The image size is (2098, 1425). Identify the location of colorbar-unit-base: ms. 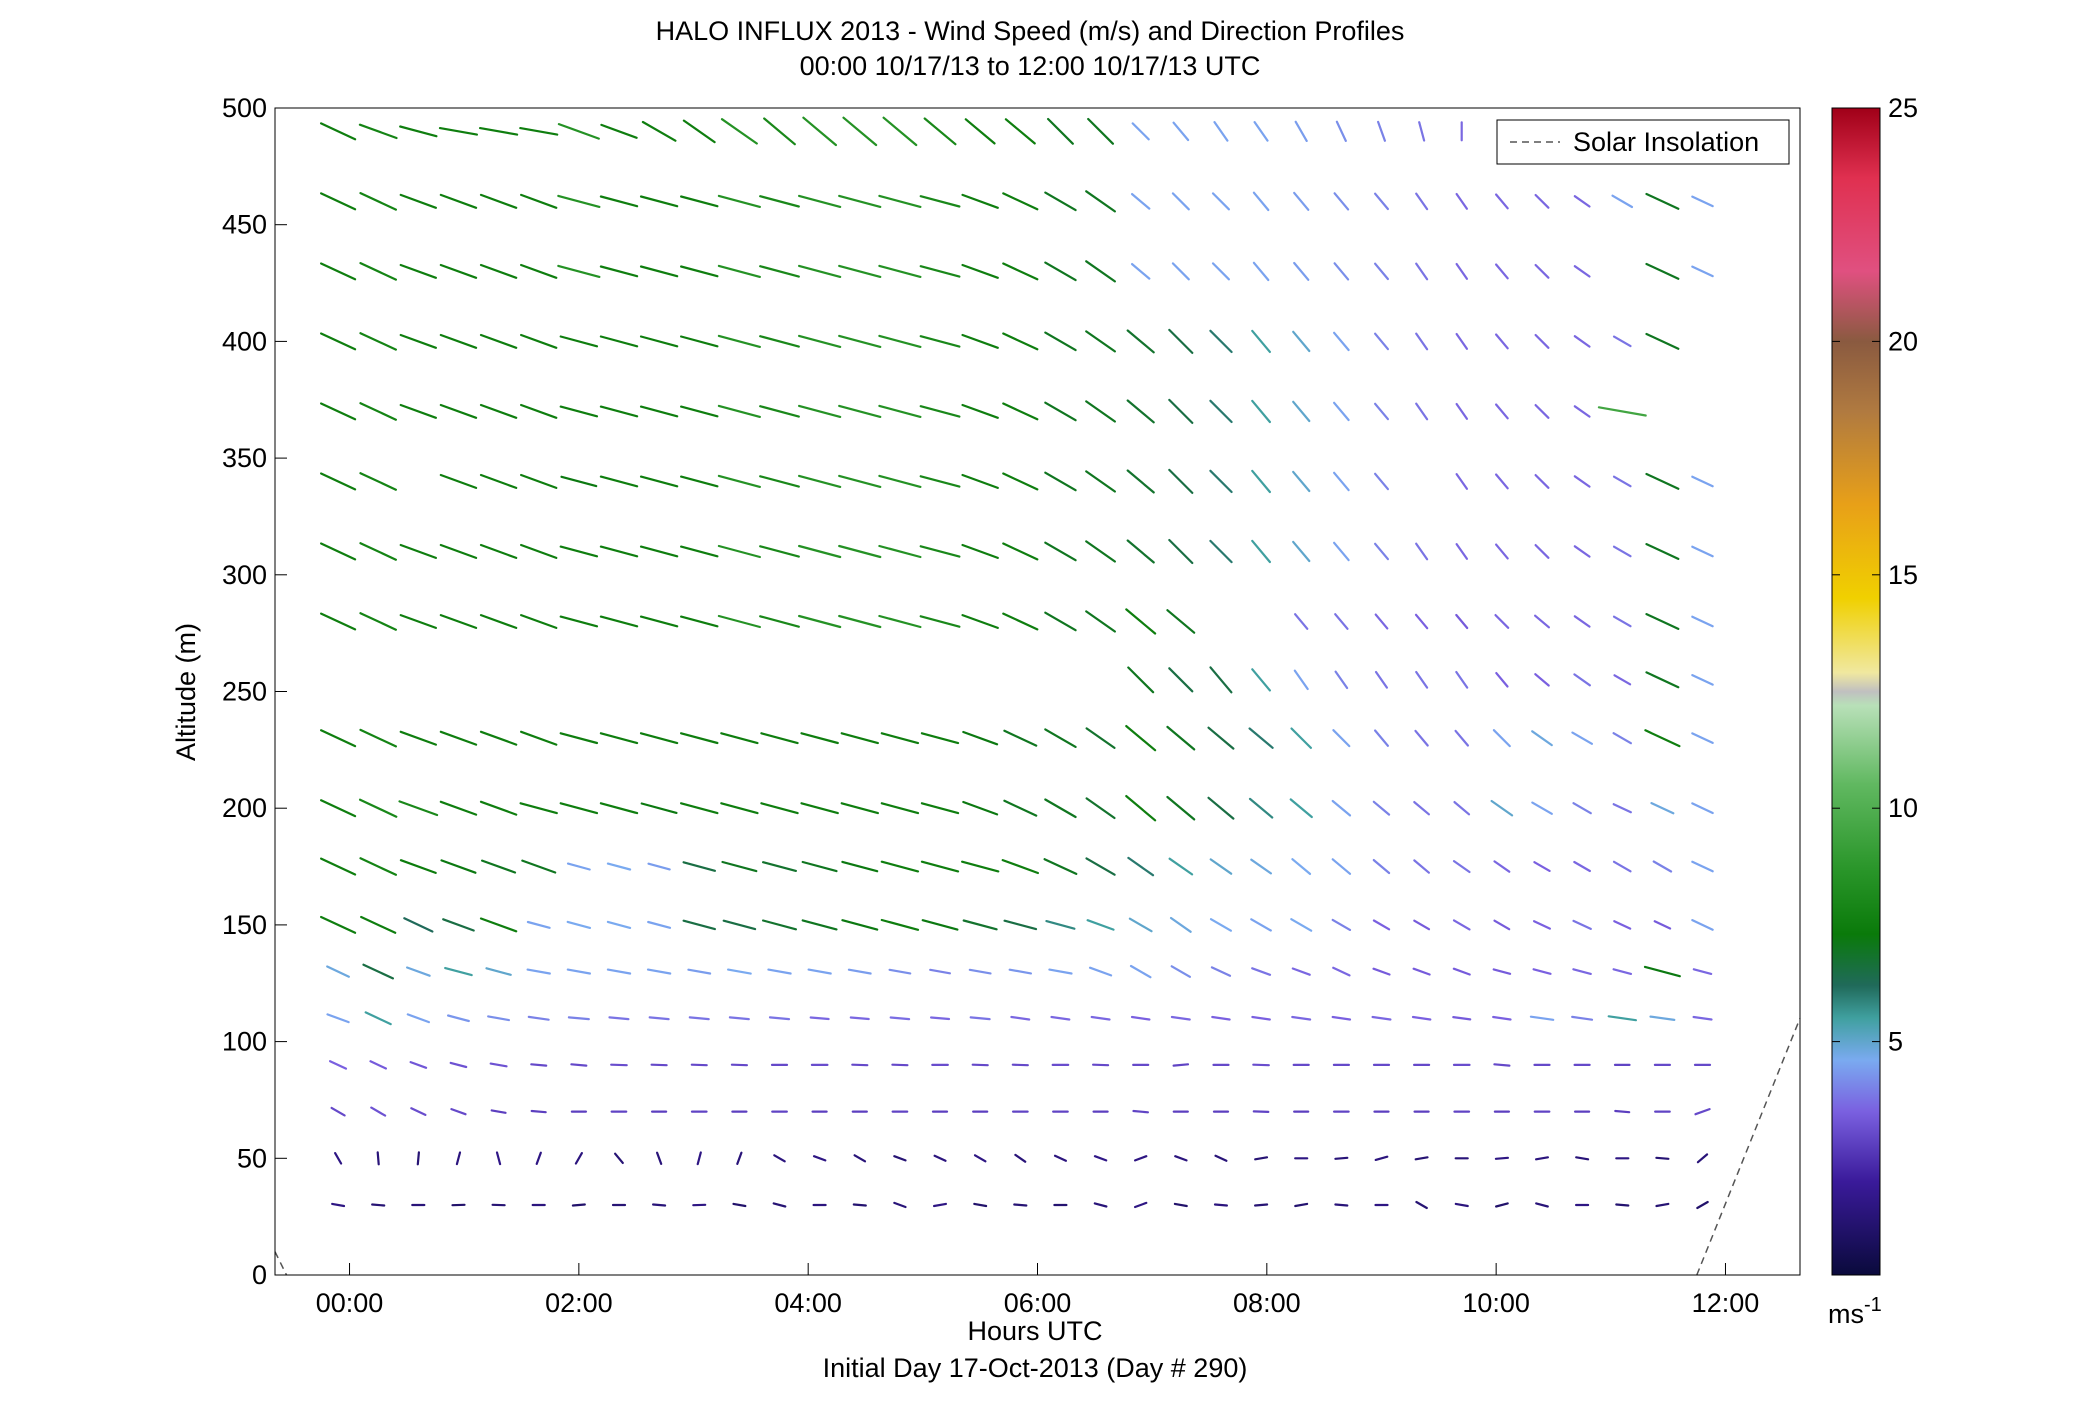
(1846, 1314).